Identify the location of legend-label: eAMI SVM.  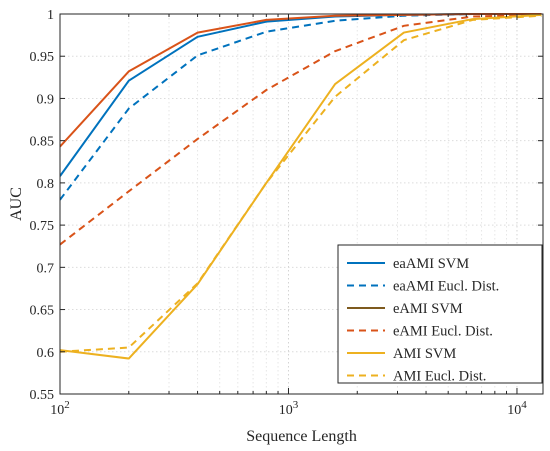
(428, 309).